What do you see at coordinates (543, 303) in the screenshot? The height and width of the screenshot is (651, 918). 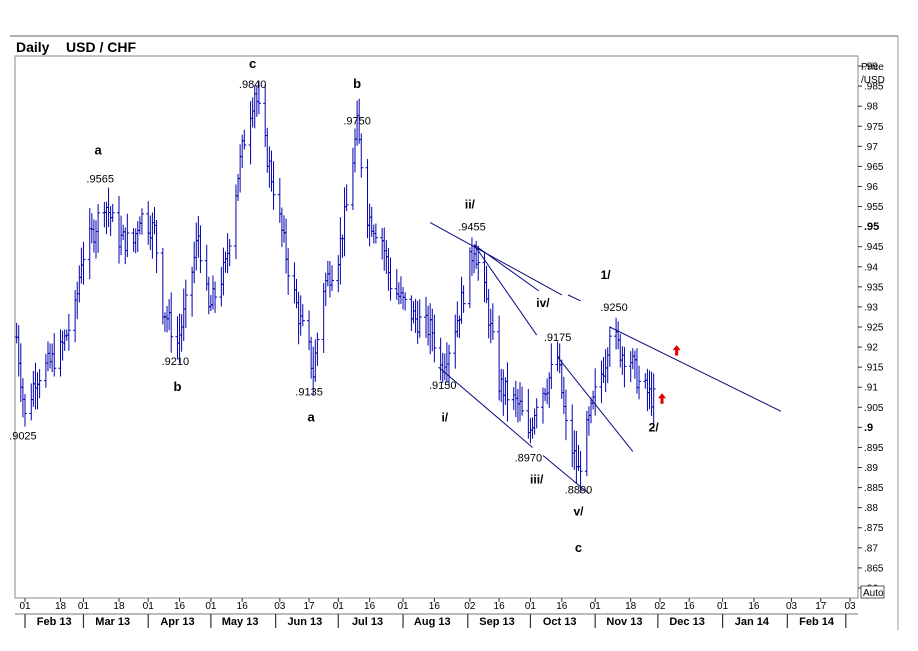 I see `wave-label: iv/` at bounding box center [543, 303].